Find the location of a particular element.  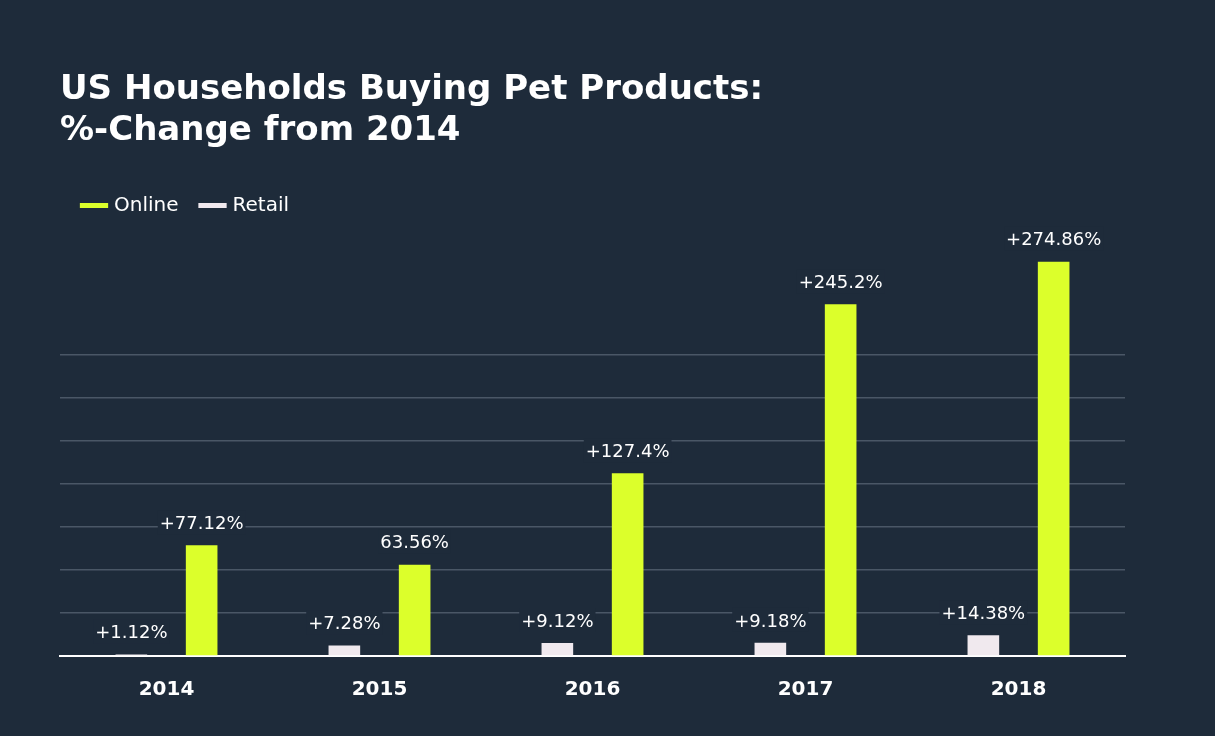

data-label: +14.38% is located at coordinates (983, 613).